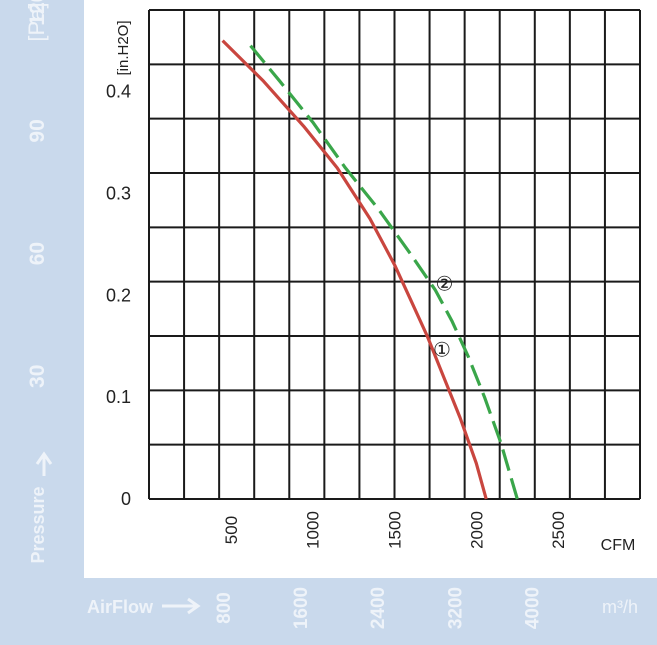  Describe the element at coordinates (38, 524) in the screenshot. I see `pressure-axis-title: Pressure` at that location.